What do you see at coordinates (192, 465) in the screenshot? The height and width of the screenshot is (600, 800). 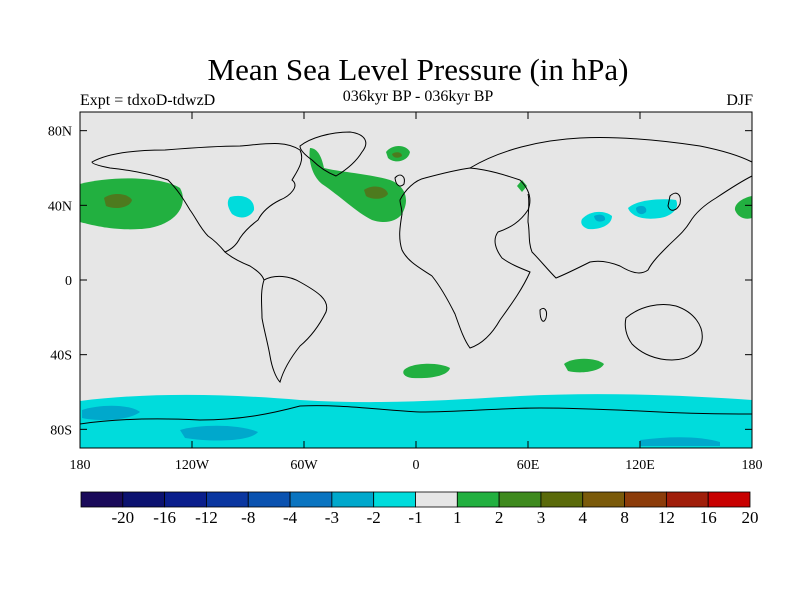 I see `lon-tick-label: 120W` at bounding box center [192, 465].